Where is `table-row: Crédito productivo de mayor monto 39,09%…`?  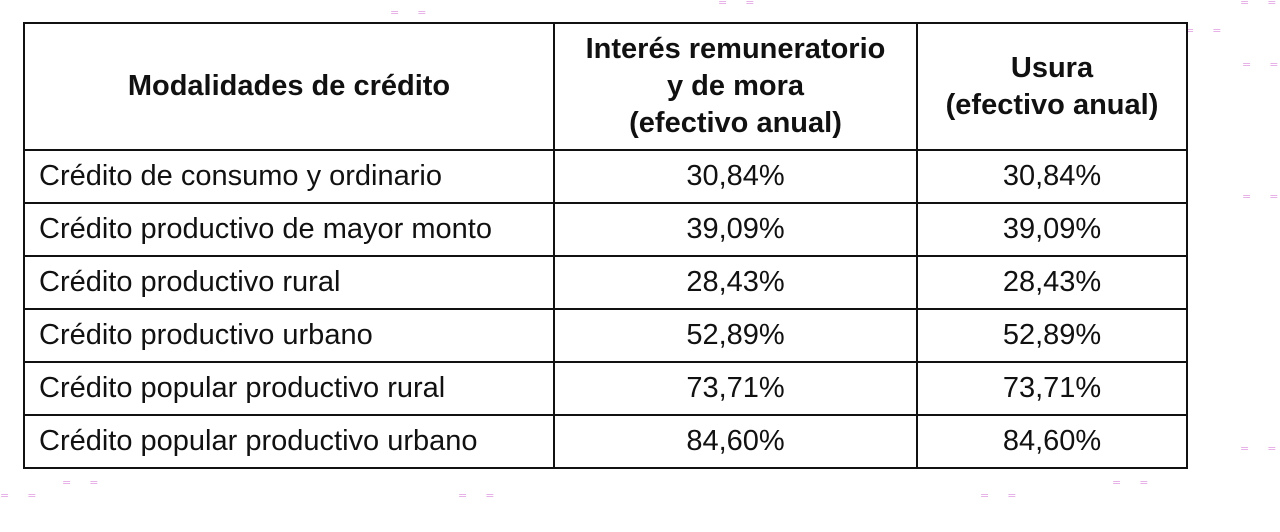 table-row: Crédito productivo de mayor monto 39,09%… is located at coordinates (605, 229).